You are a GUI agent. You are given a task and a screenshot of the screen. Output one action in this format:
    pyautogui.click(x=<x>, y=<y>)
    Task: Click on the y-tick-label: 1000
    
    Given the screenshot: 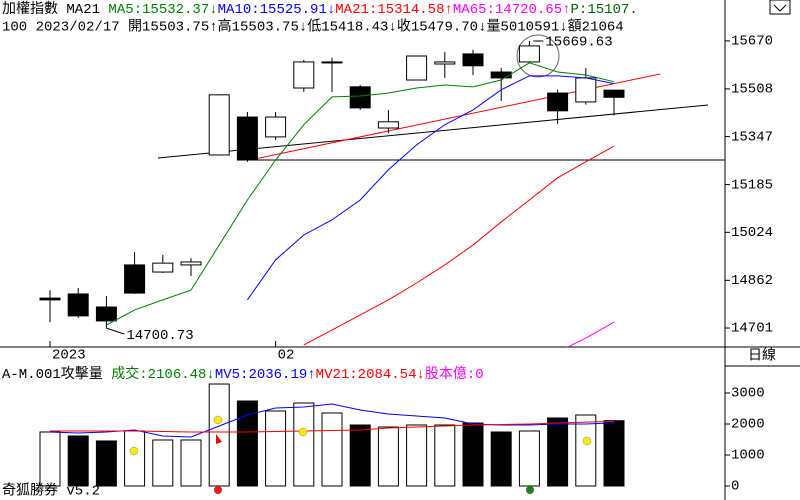 What is the action you would take?
    pyautogui.click(x=748, y=456)
    